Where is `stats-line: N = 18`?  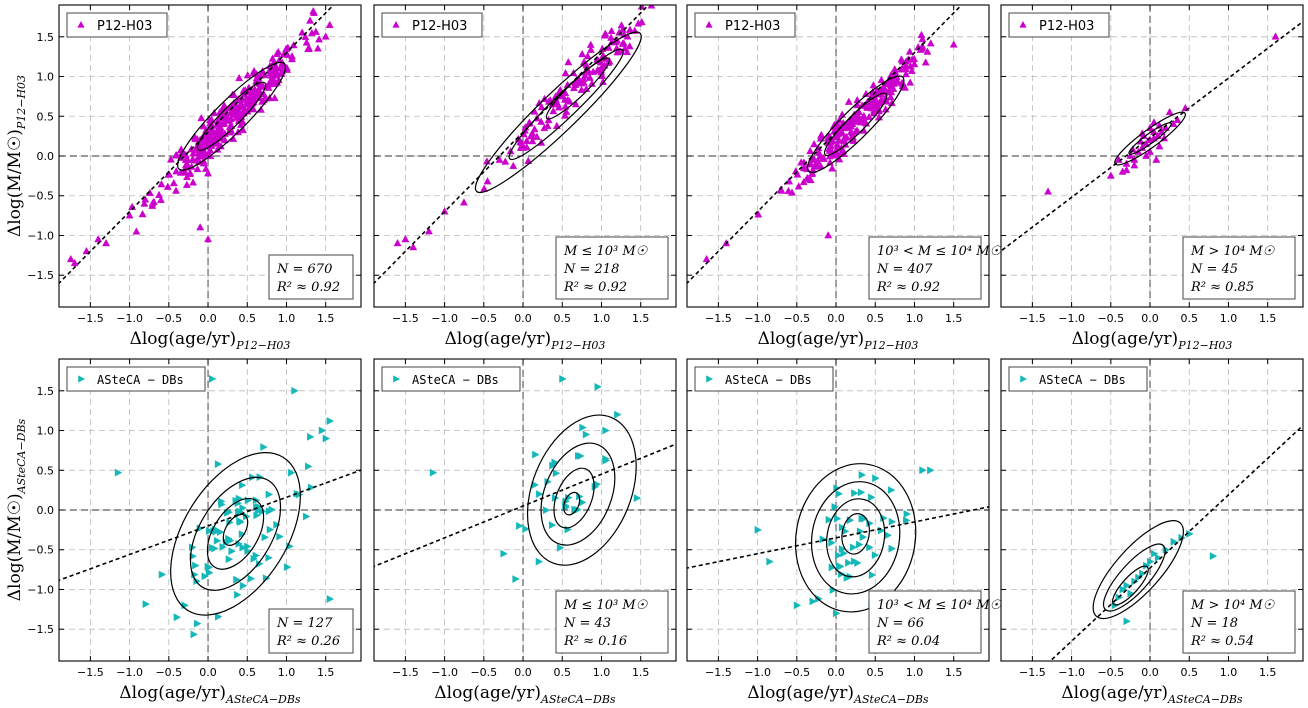 stats-line: N = 18 is located at coordinates (1214, 623).